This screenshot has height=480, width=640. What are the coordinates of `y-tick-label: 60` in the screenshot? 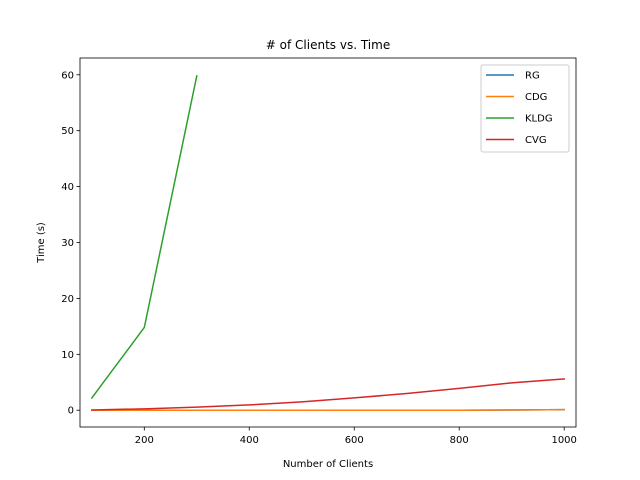 It's located at (67, 75).